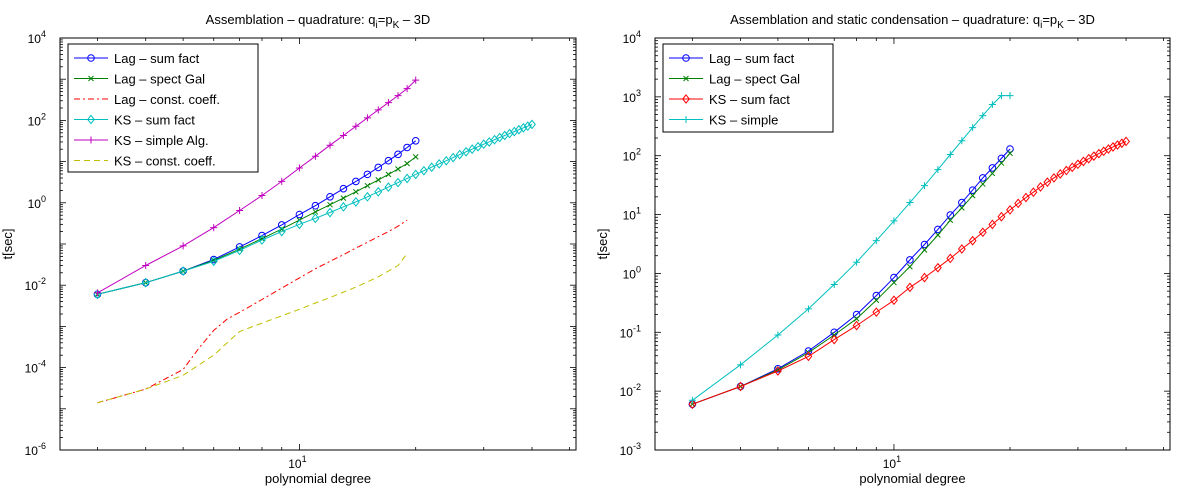 Image resolution: width=1187 pixels, height=490 pixels. What do you see at coordinates (35, 367) in the screenshot?
I see `y-tick-label: 10⁻⁴` at bounding box center [35, 367].